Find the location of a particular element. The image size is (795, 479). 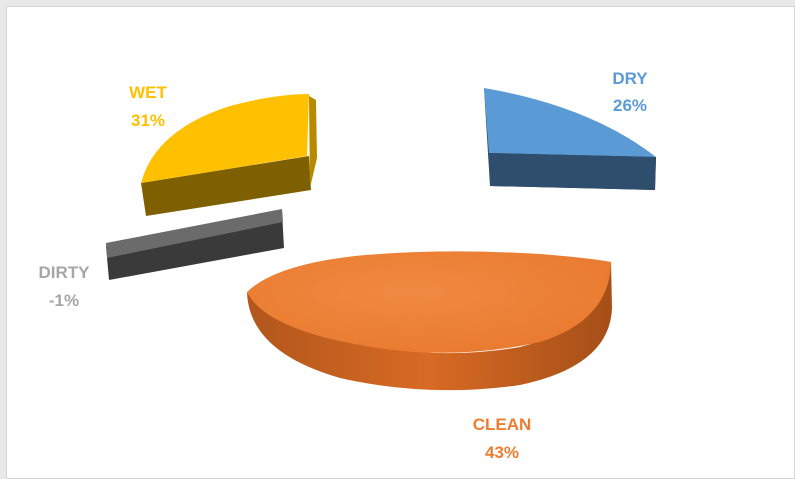

slice-clean is located at coordinates (429, 321).